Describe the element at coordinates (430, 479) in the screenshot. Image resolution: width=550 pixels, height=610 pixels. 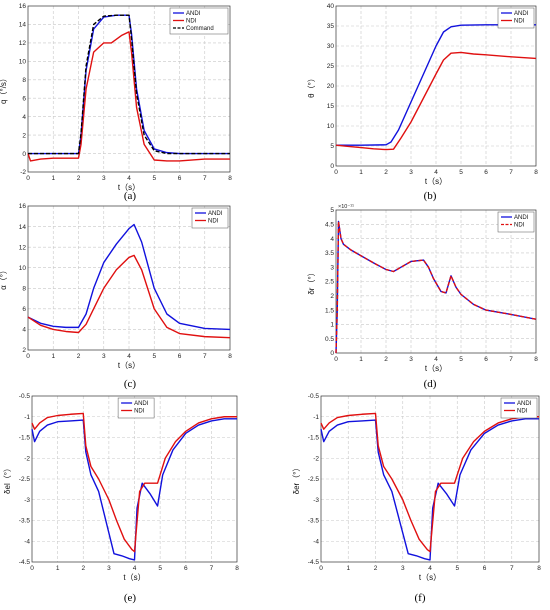
I see `plot-area-f` at that location.